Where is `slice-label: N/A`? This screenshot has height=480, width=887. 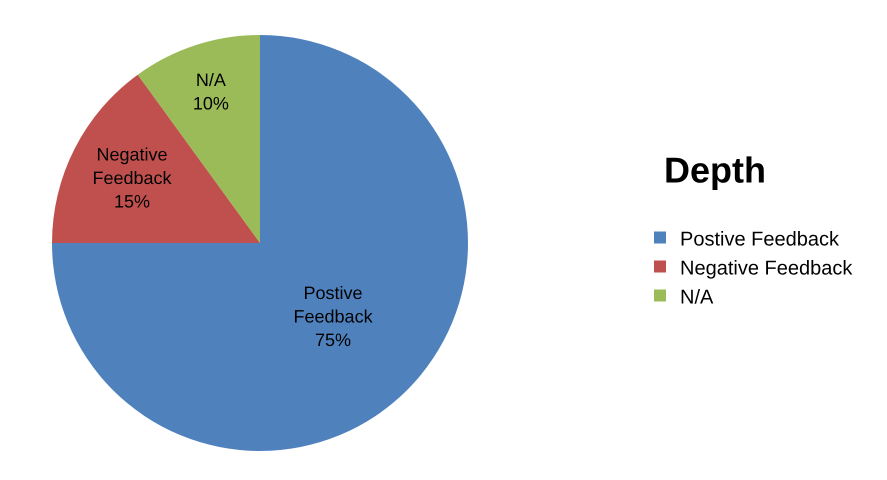 slice-label: N/A is located at coordinates (211, 80).